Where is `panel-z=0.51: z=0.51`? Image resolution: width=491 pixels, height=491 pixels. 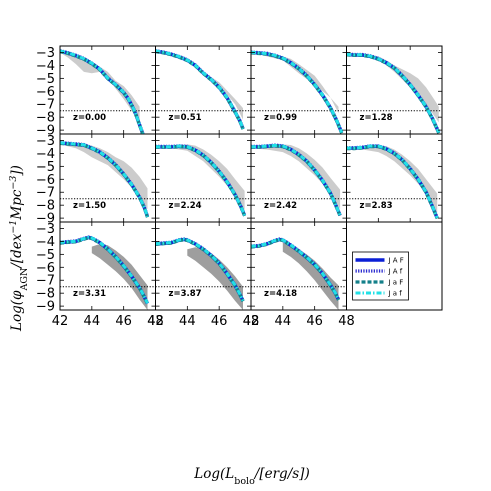
panel-z=0.51: z=0.51 is located at coordinates (203, 90).